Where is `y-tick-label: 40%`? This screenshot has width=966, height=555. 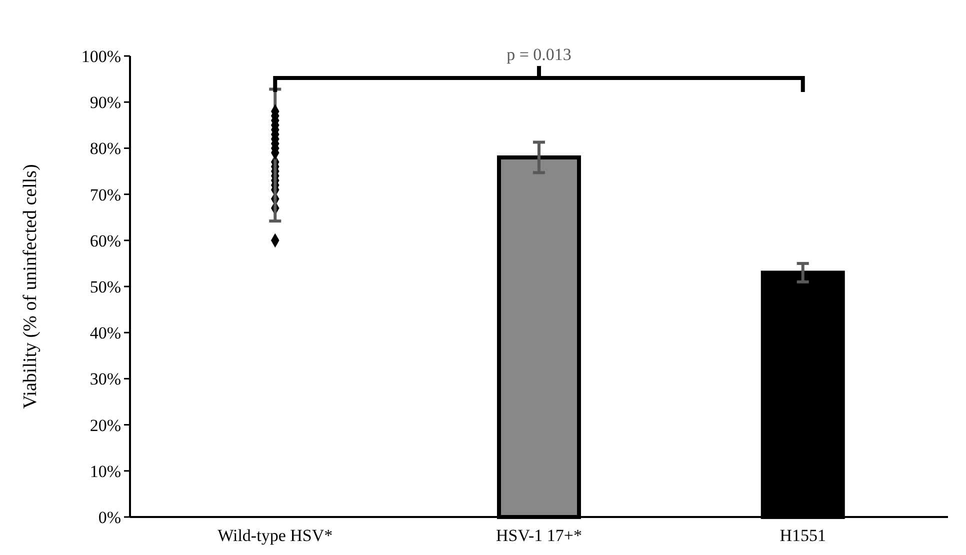
y-tick-label: 40% is located at coordinates (105, 333).